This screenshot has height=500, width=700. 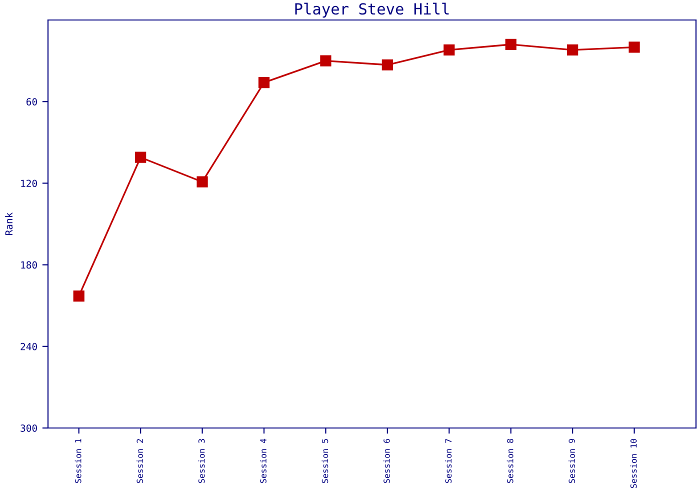 What do you see at coordinates (633, 463) in the screenshot?
I see `x-tick-label: Session 10` at bounding box center [633, 463].